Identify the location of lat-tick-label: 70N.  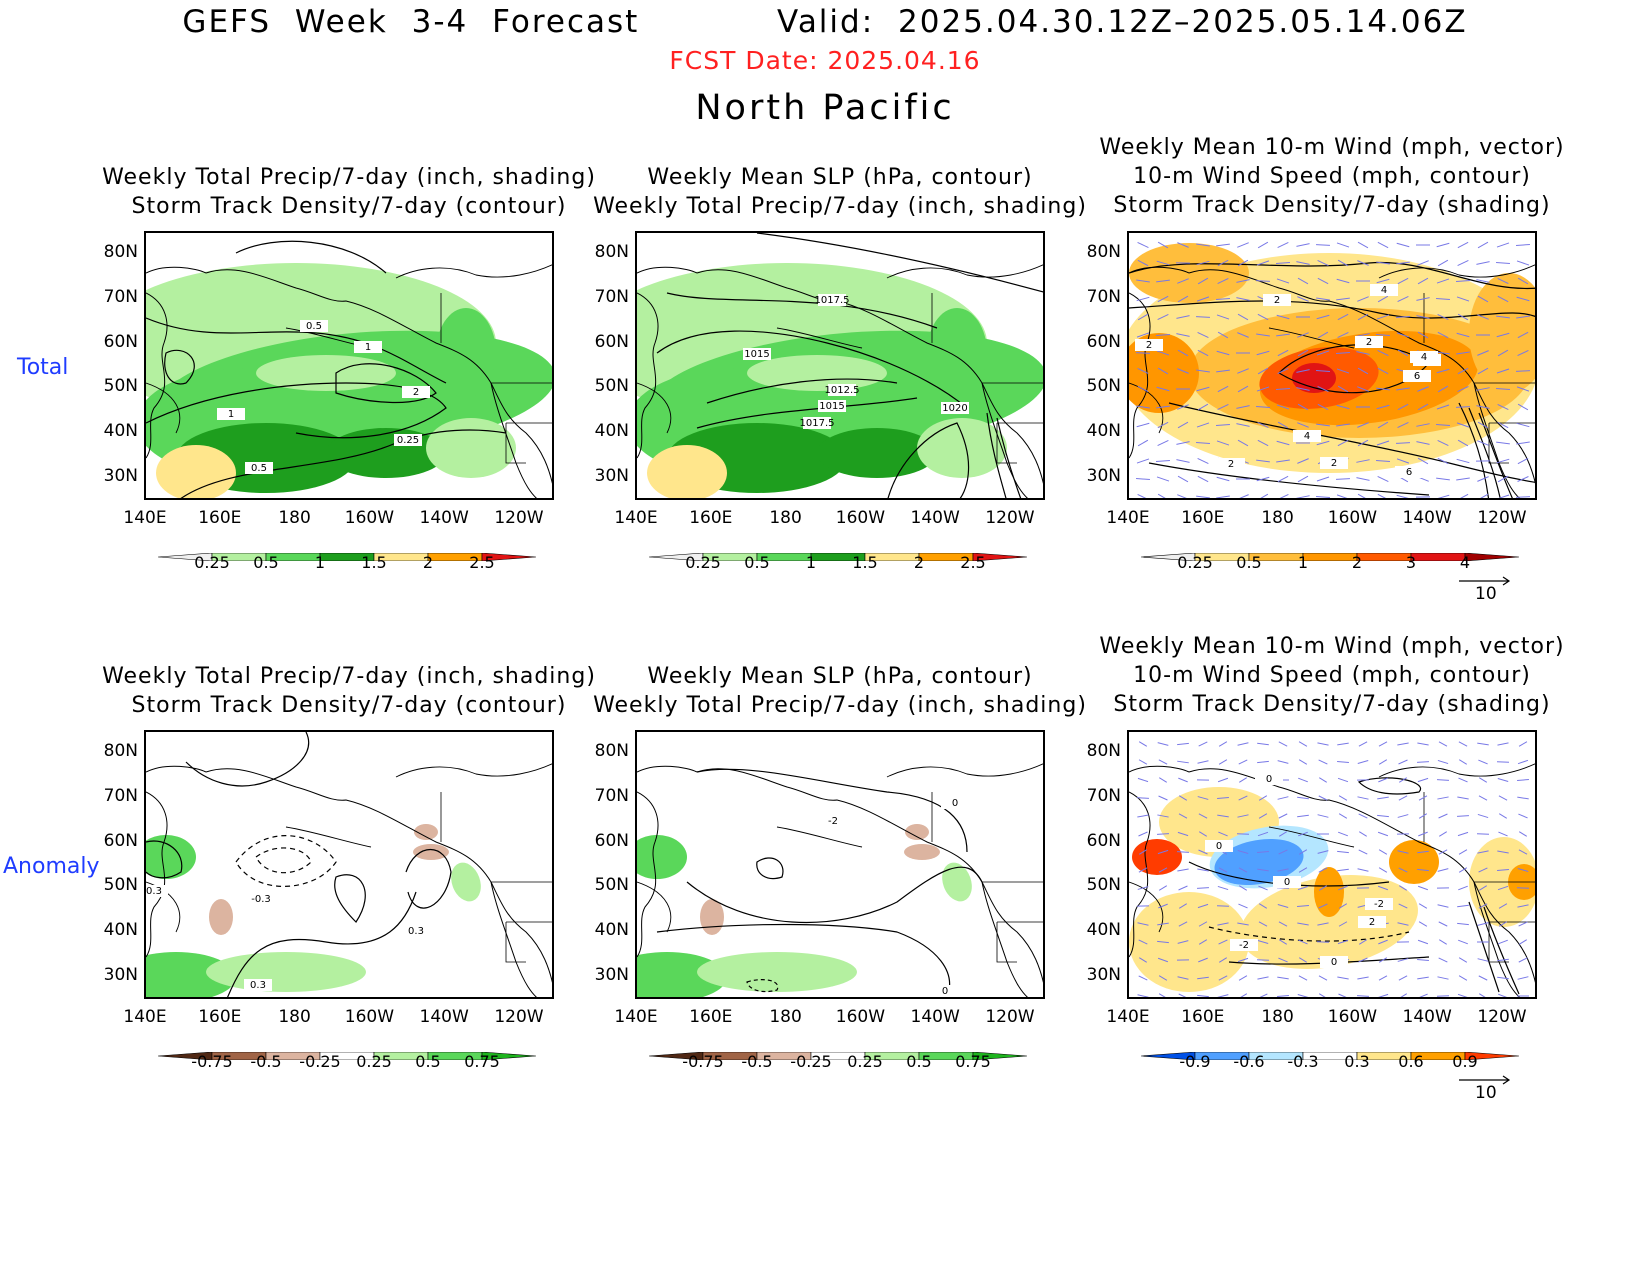
(1103, 296).